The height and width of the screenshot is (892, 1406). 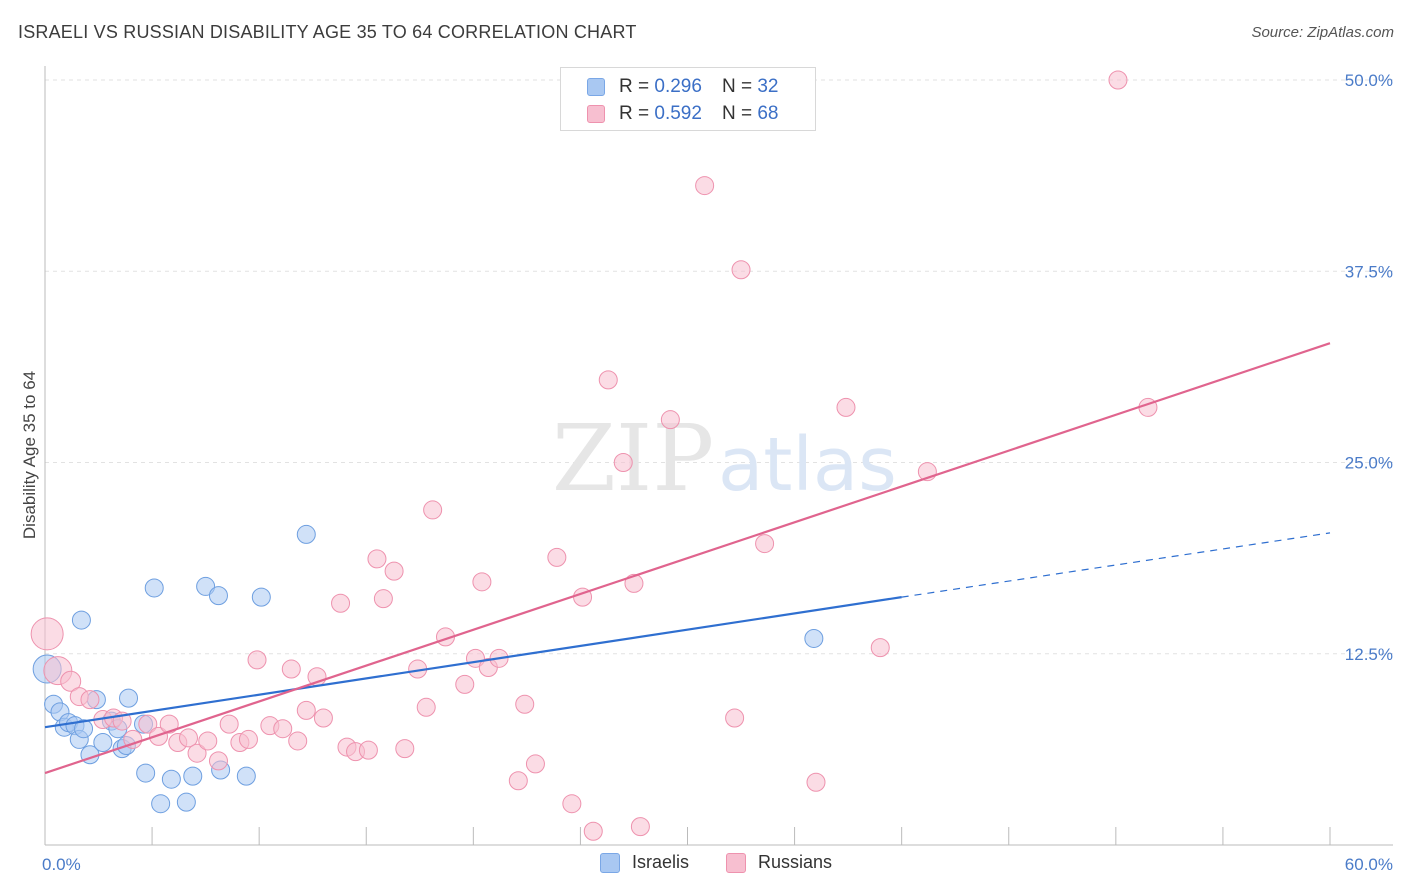 What do you see at coordinates (1369, 80) in the screenshot?
I see `y-tick-label: 50.0%` at bounding box center [1369, 80].